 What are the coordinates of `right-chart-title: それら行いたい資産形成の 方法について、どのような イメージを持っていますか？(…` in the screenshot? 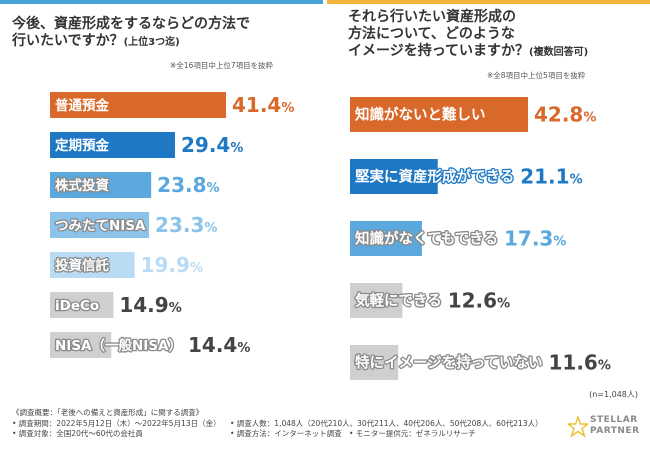 It's located at (468, 35).